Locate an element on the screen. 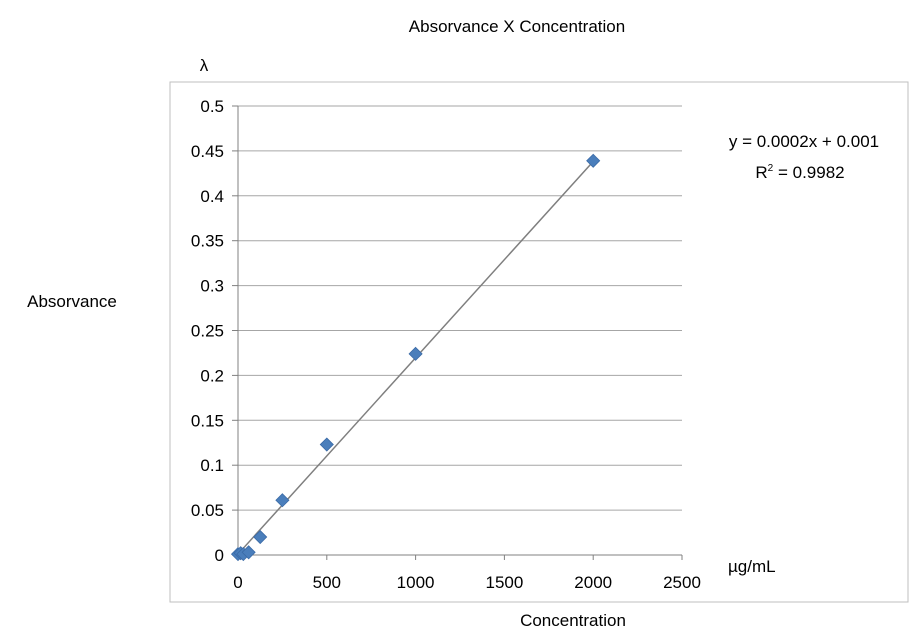 The width and height of the screenshot is (912, 628). y-tick-label: 0.45 is located at coordinates (207, 151).